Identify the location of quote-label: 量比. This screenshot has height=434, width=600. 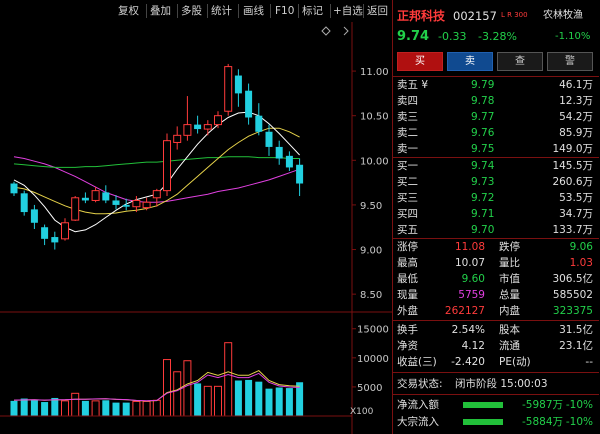
(509, 263).